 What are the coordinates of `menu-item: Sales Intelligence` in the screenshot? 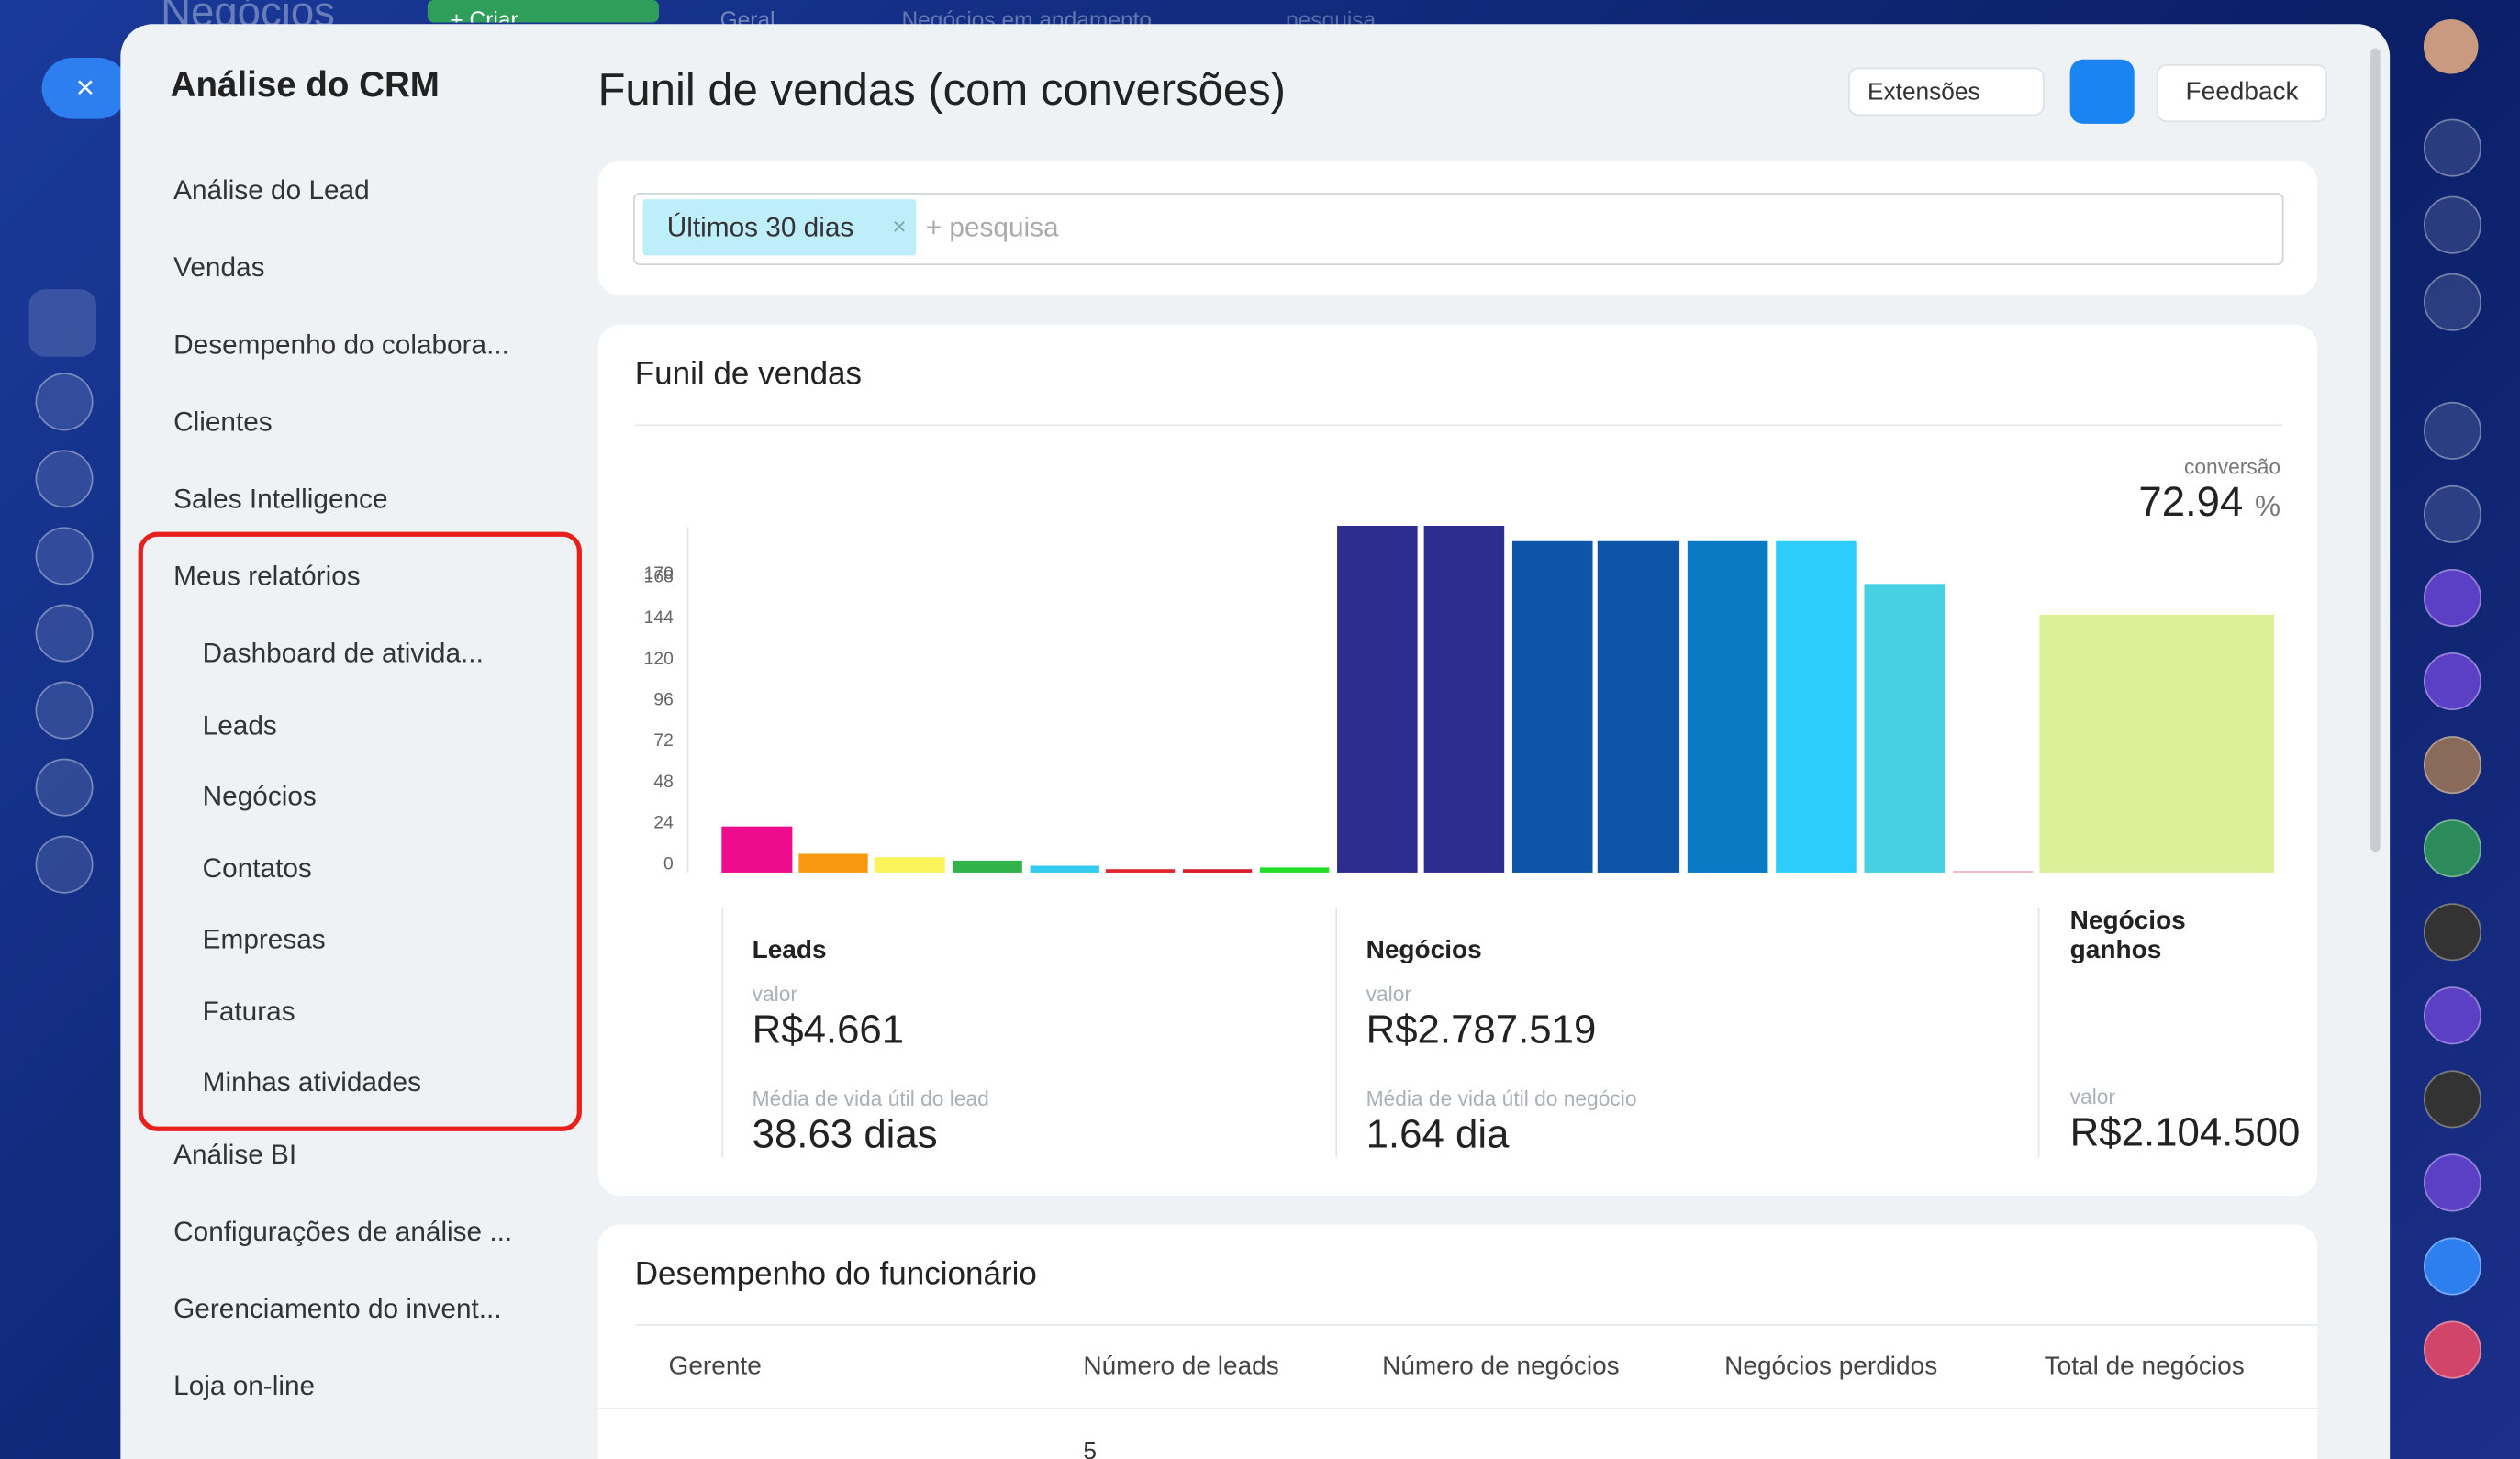 It's located at (280, 500).